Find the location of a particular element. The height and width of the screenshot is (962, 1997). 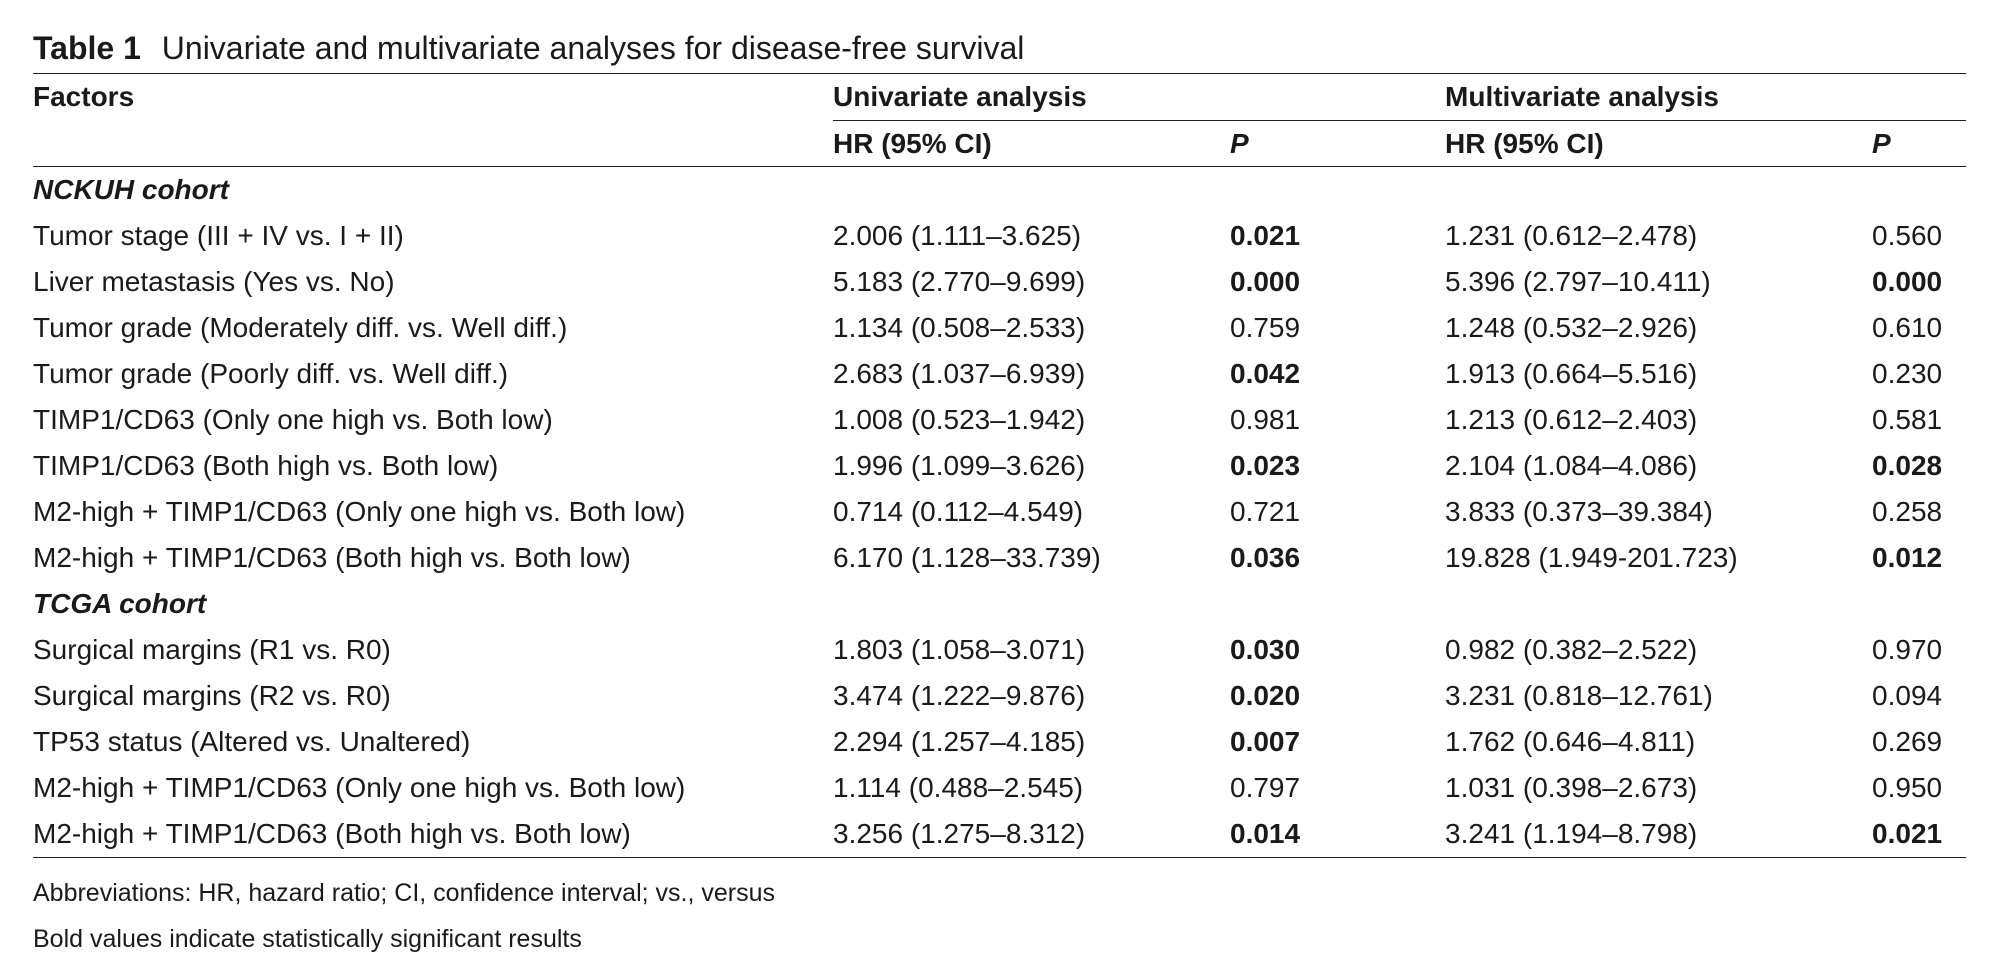

factor-cell: TP53 status (Altered vs. Unaltered) is located at coordinates (252, 741).